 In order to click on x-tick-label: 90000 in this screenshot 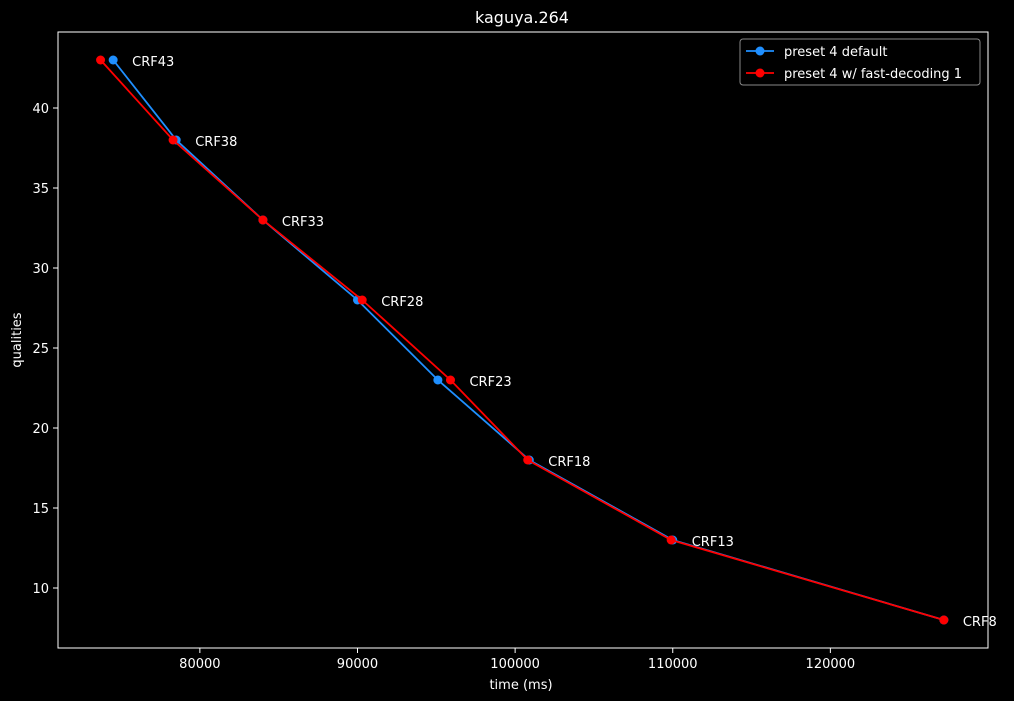, I will do `click(357, 664)`.